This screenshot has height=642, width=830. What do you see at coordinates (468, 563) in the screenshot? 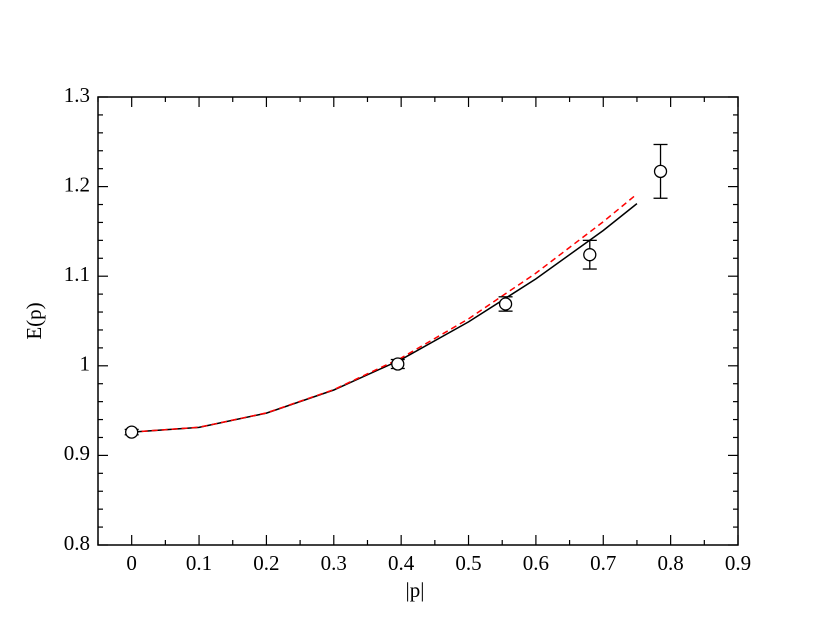
I see `x-tick-label: 0.5` at bounding box center [468, 563].